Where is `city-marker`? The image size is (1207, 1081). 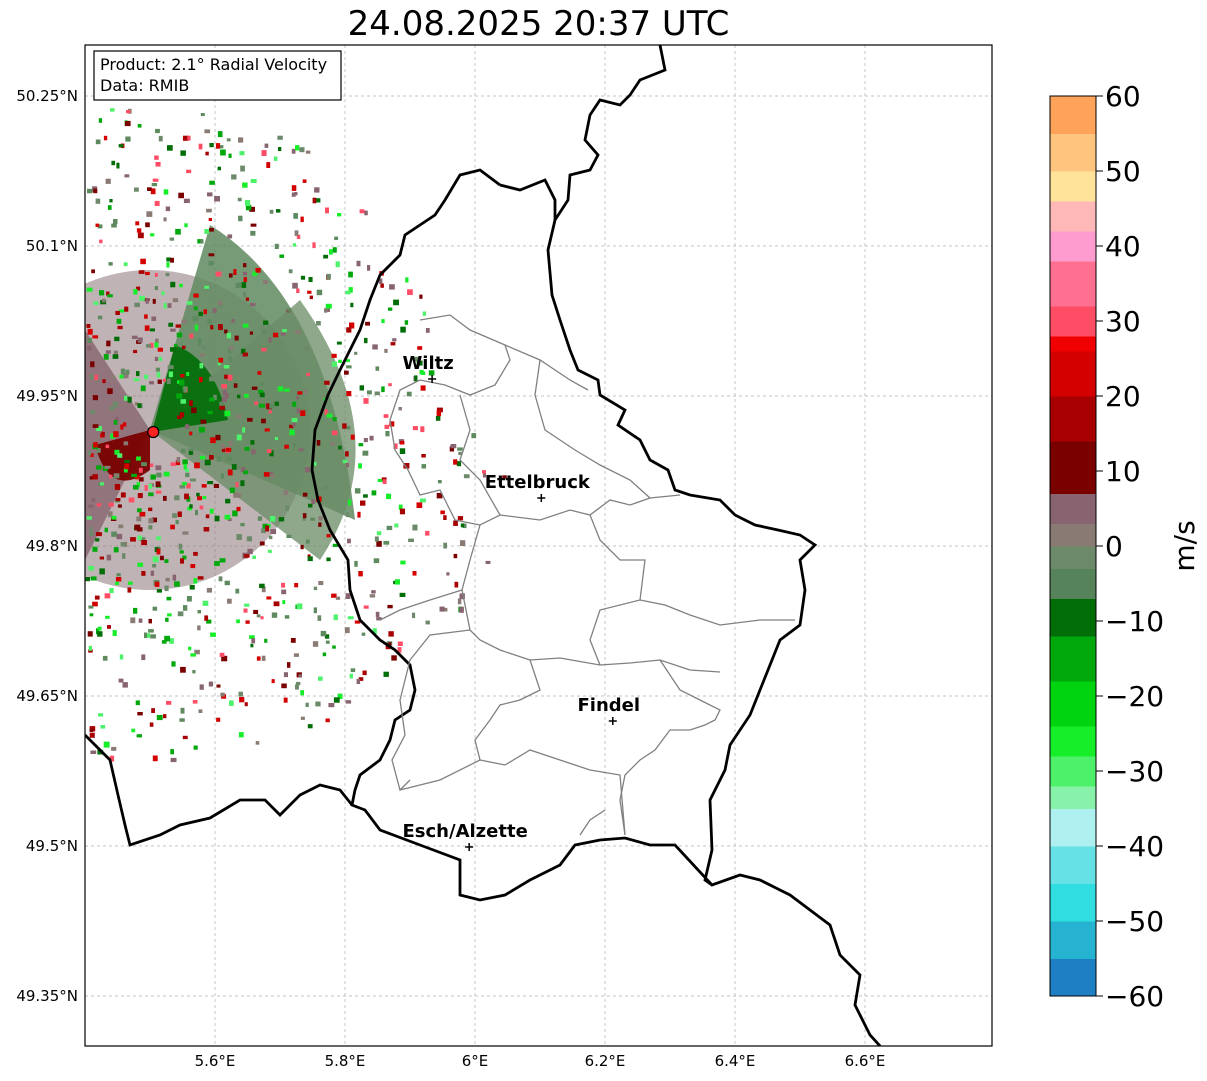 city-marker is located at coordinates (612, 721).